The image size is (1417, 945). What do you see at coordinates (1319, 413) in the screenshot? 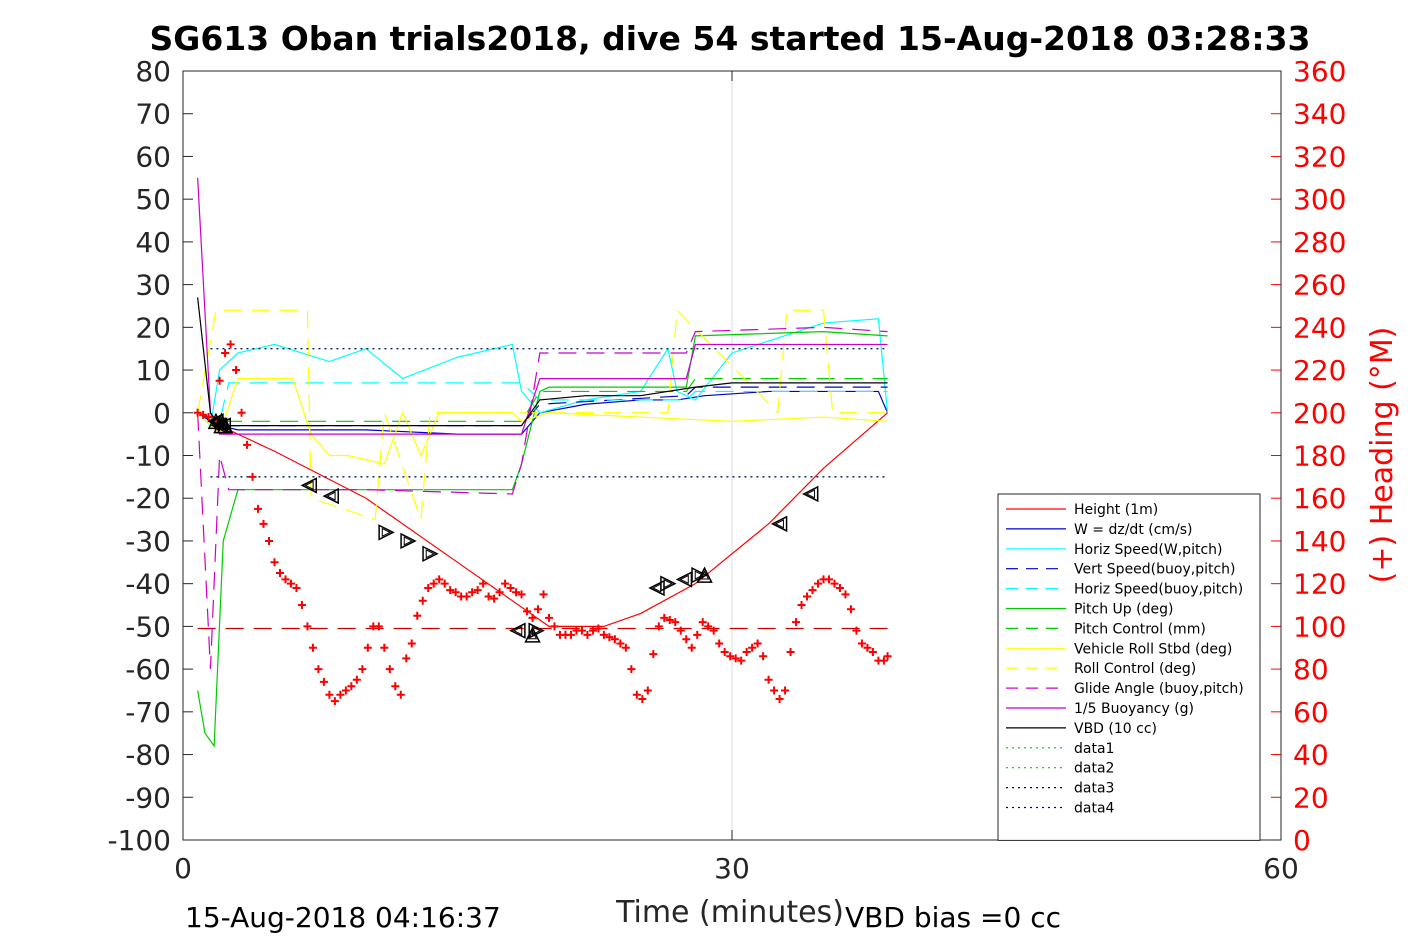
I see `right-tick-label: 200` at bounding box center [1319, 413].